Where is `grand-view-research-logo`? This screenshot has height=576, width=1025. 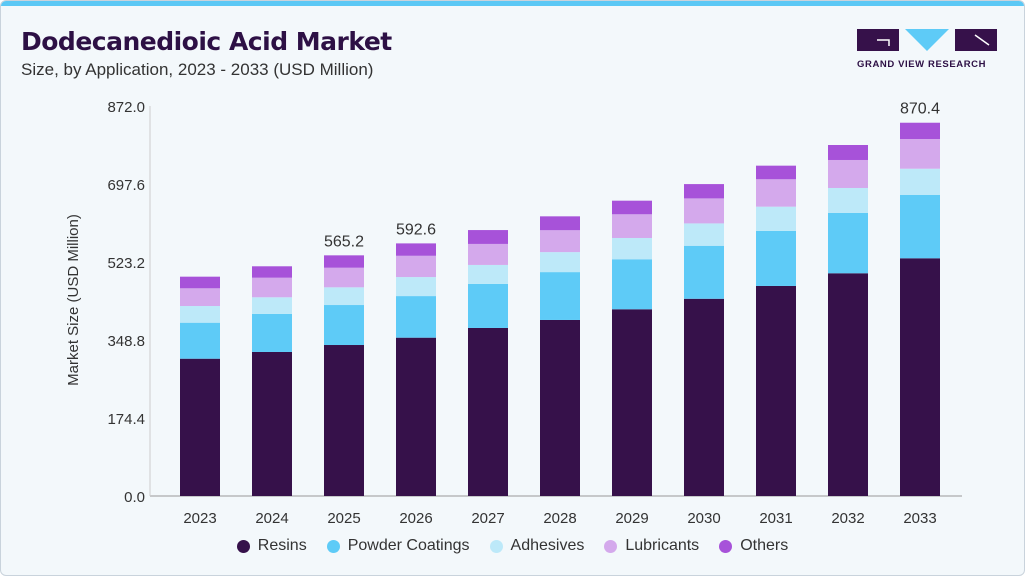
grand-view-research-logo is located at coordinates (927, 40).